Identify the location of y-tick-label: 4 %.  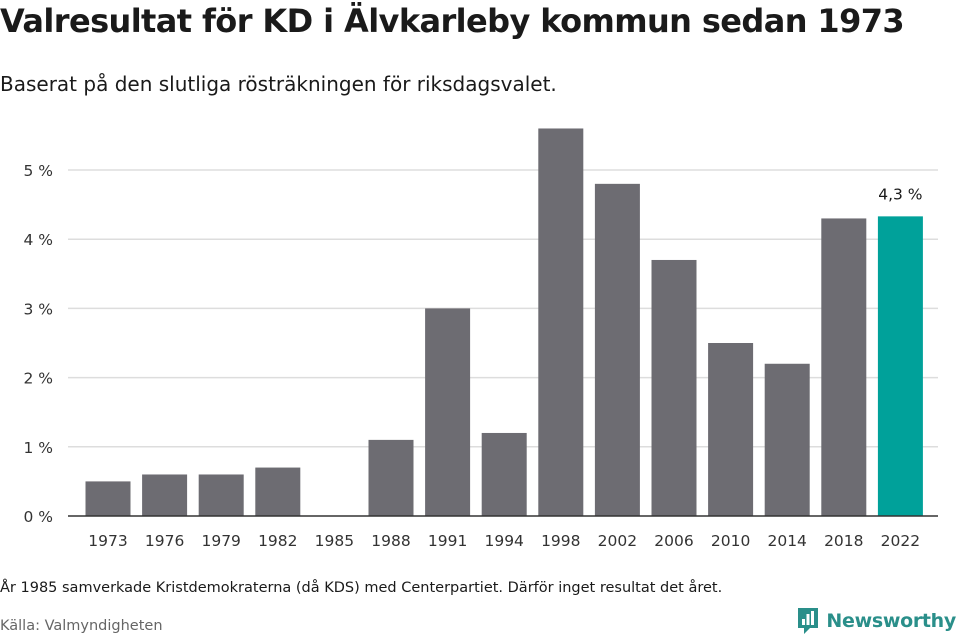
(38, 240).